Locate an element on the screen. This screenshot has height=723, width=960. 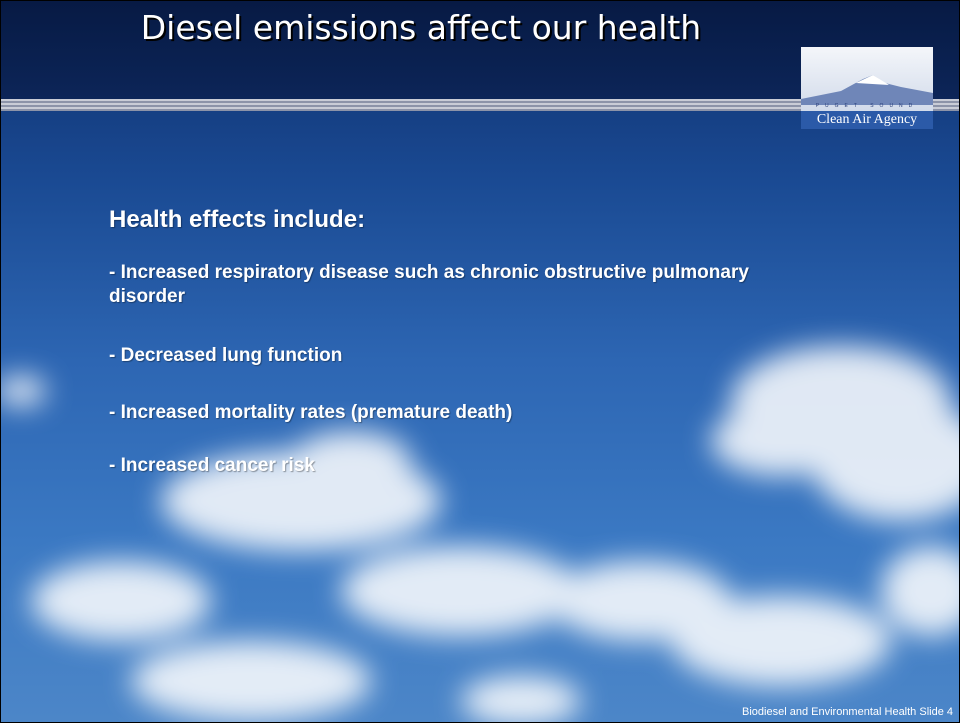
bullet: - Increased cancer risk is located at coordinates (212, 465).